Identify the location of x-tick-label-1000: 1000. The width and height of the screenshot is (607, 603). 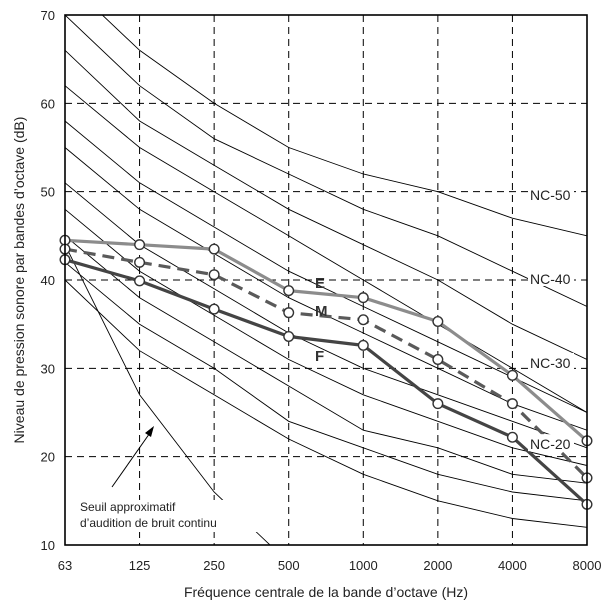
(363, 565).